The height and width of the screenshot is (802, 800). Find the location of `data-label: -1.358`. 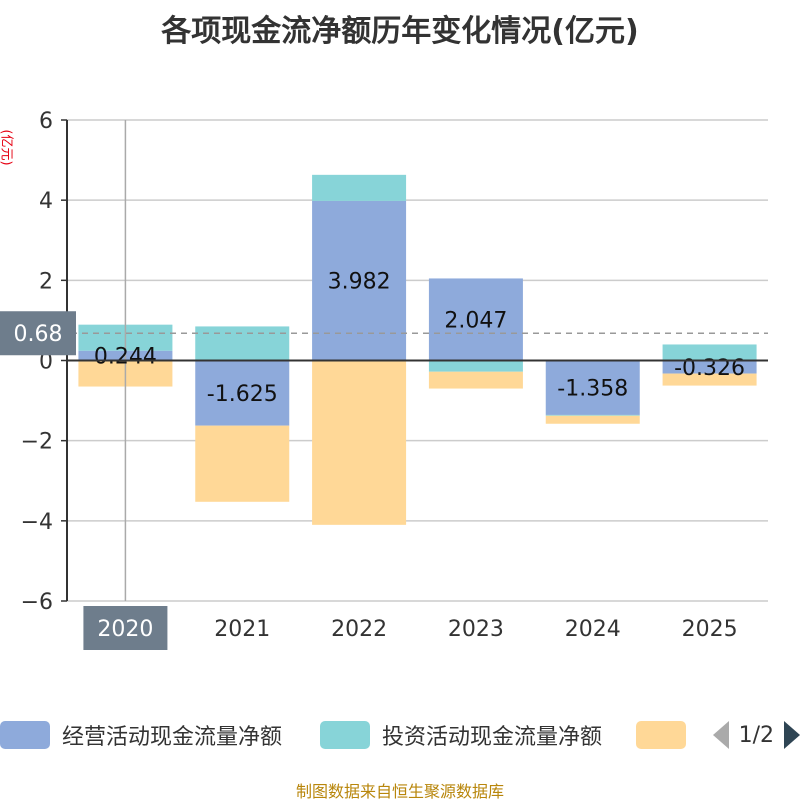

data-label: -1.358 is located at coordinates (592, 389).